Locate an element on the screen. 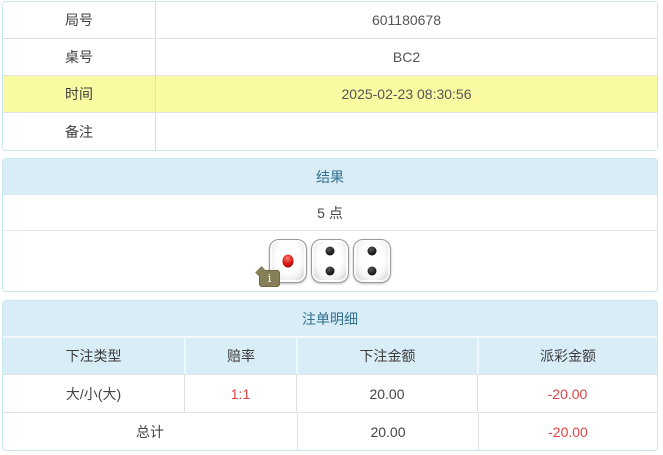 This screenshot has height=455, width=663. total-bet-amount: 20.00 is located at coordinates (387, 431).